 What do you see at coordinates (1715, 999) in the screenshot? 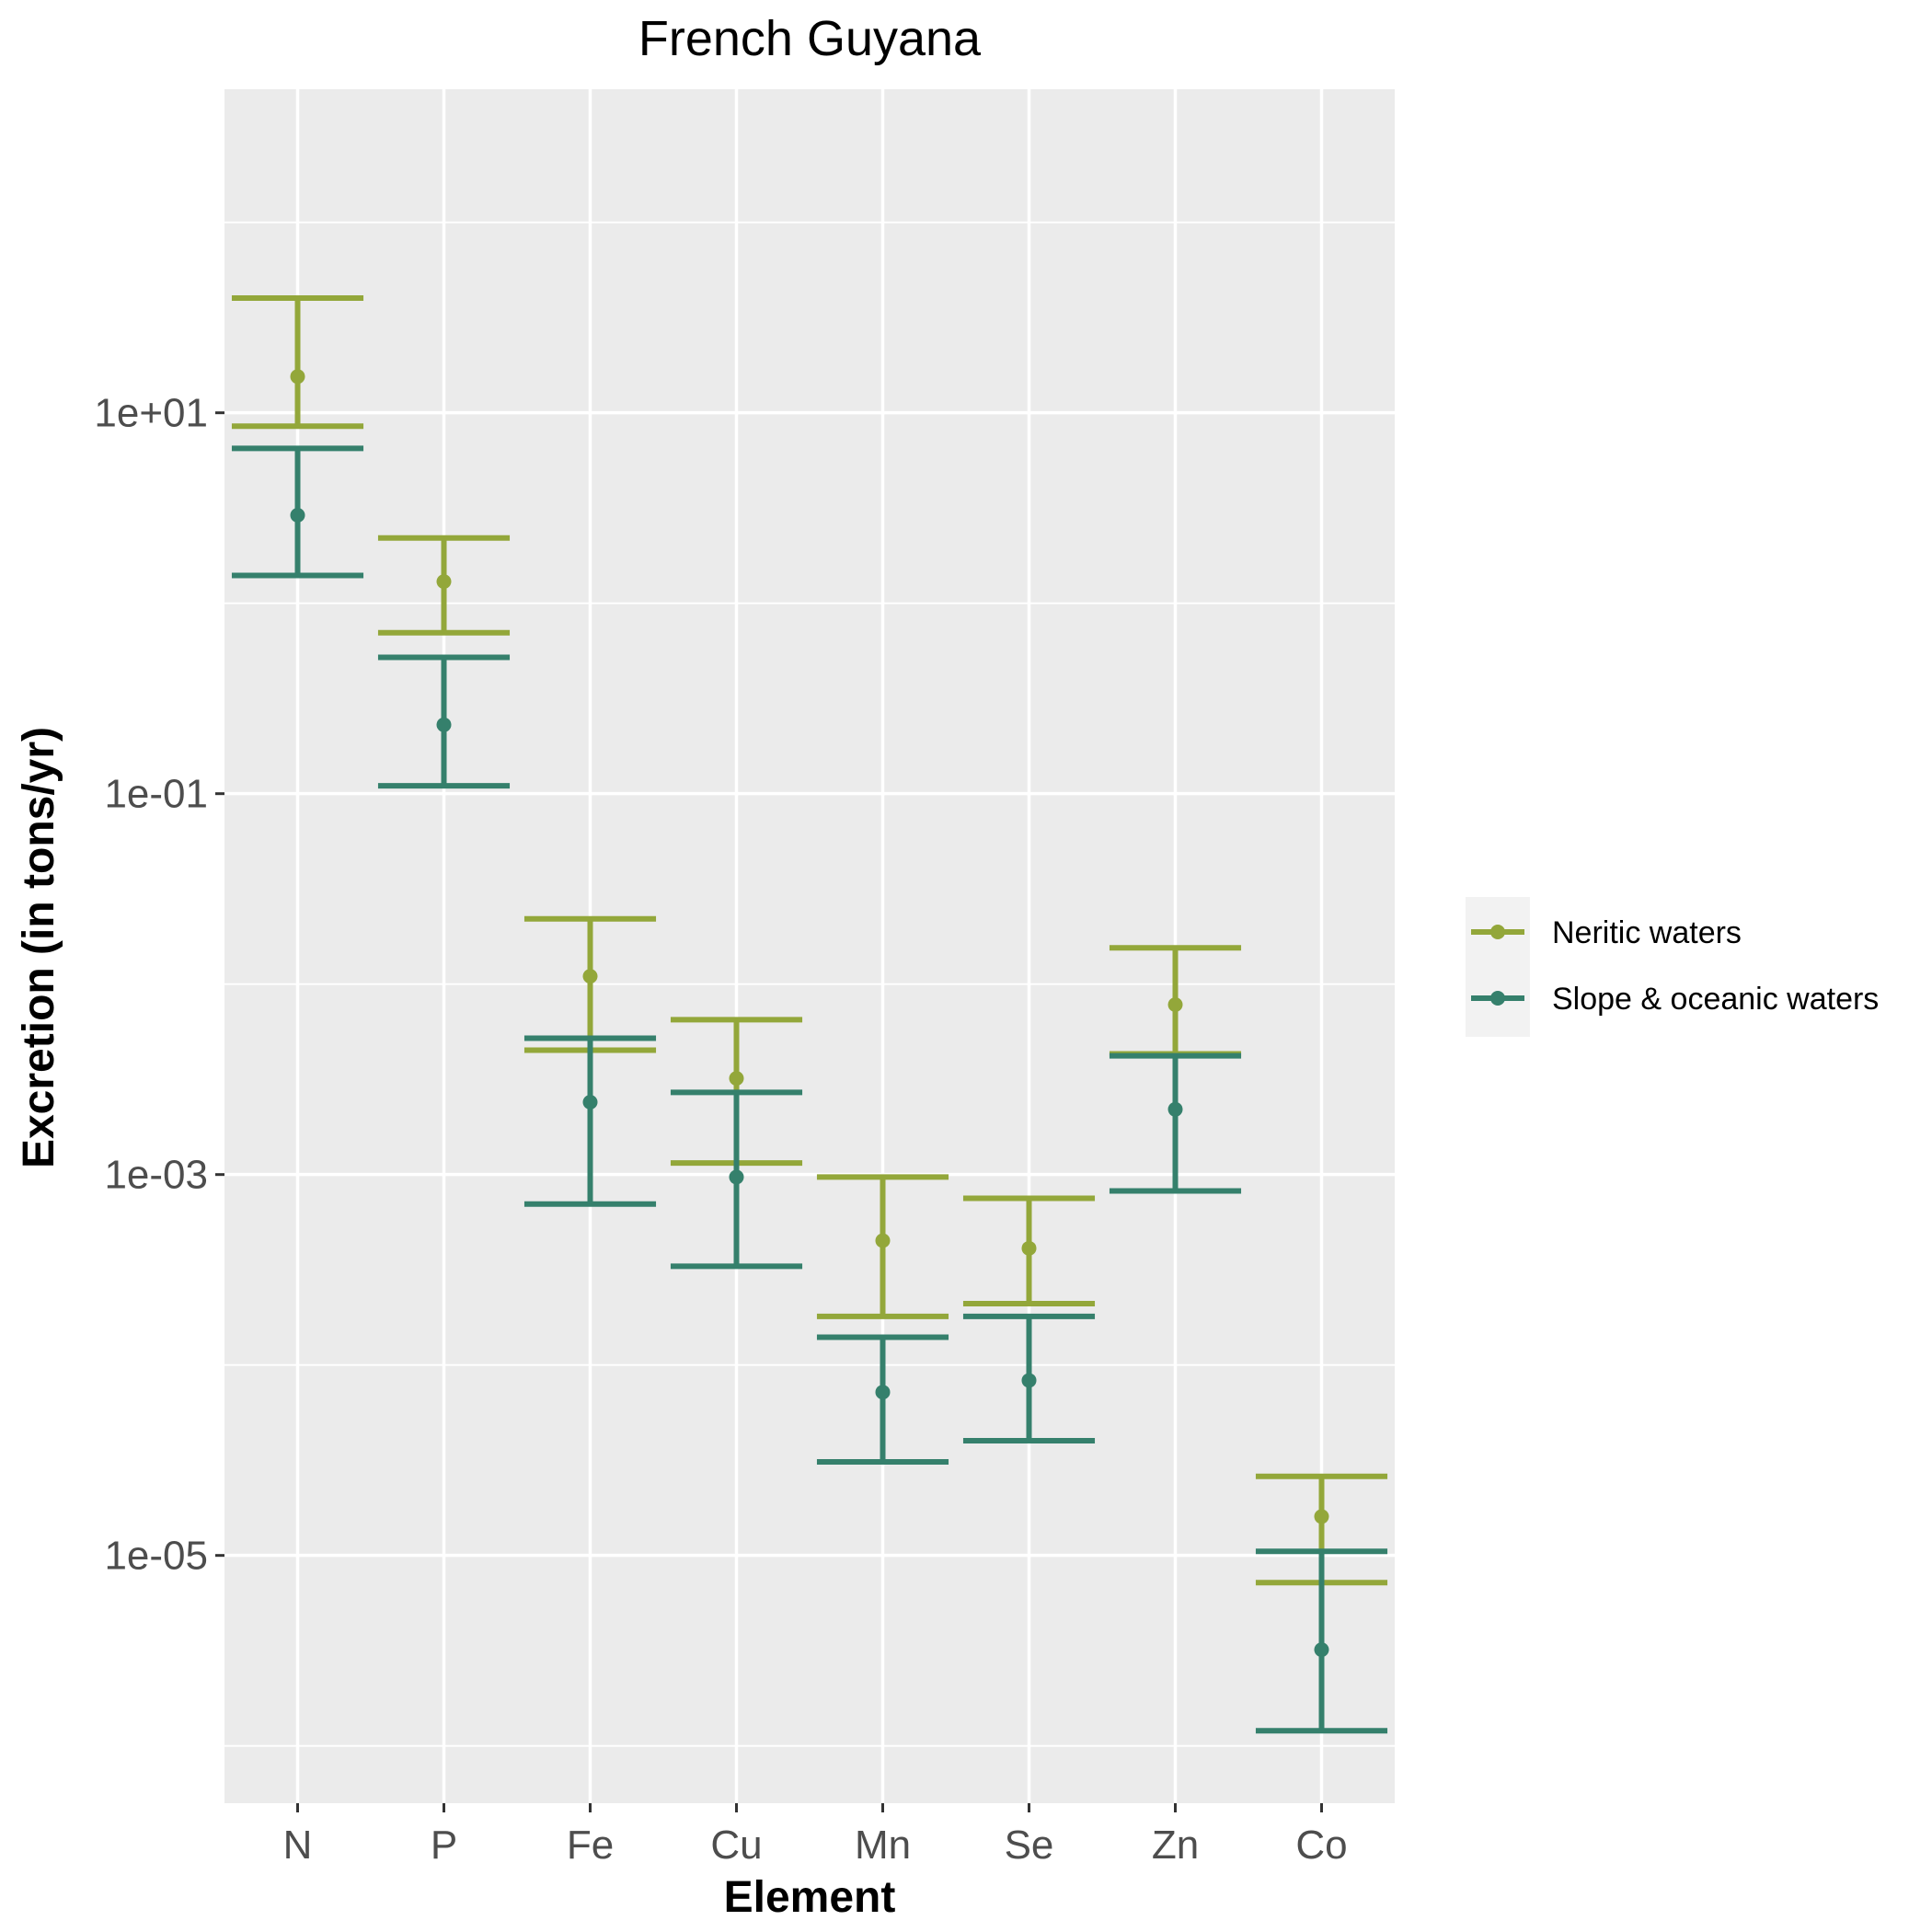
I see `legend-label-slope-oceanic-waters: Slope & oceanic waters` at bounding box center [1715, 999].